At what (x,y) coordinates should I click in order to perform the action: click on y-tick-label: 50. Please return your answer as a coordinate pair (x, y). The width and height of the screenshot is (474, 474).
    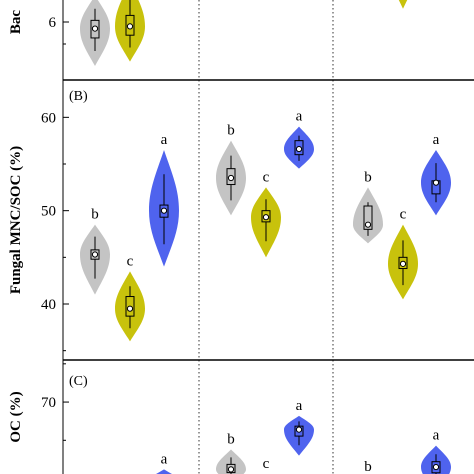
    Looking at the image, I should click on (48, 212).